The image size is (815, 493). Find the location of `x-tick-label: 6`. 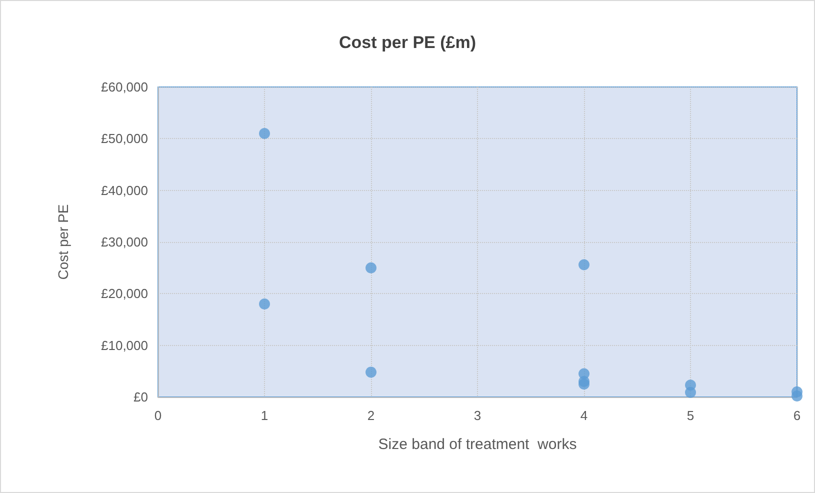

x-tick-label: 6 is located at coordinates (797, 415).